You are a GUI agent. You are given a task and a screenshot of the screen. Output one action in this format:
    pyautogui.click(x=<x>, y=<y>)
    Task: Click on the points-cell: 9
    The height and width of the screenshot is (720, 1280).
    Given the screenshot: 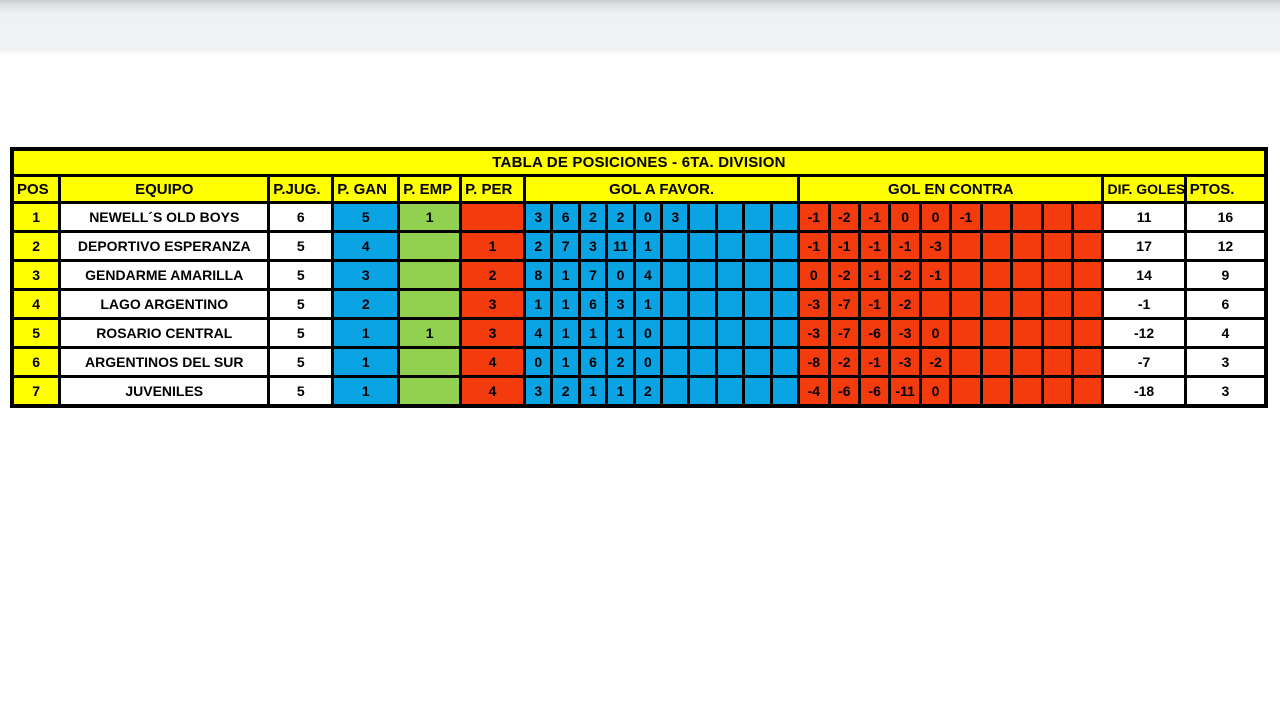 What is the action you would take?
    pyautogui.click(x=1225, y=275)
    